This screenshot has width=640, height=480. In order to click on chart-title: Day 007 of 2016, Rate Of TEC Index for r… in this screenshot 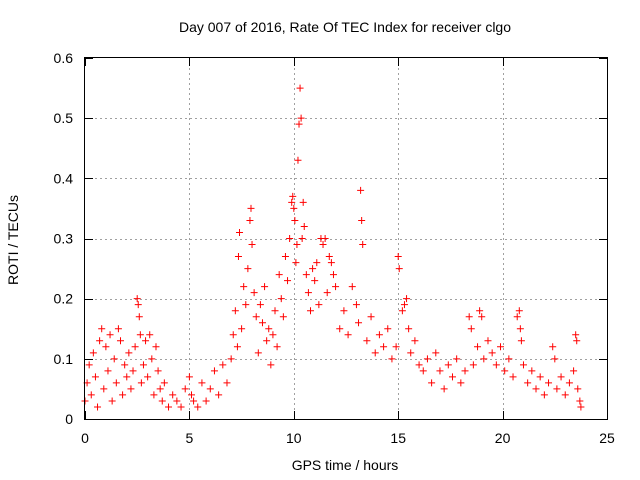, I will do `click(345, 27)`.